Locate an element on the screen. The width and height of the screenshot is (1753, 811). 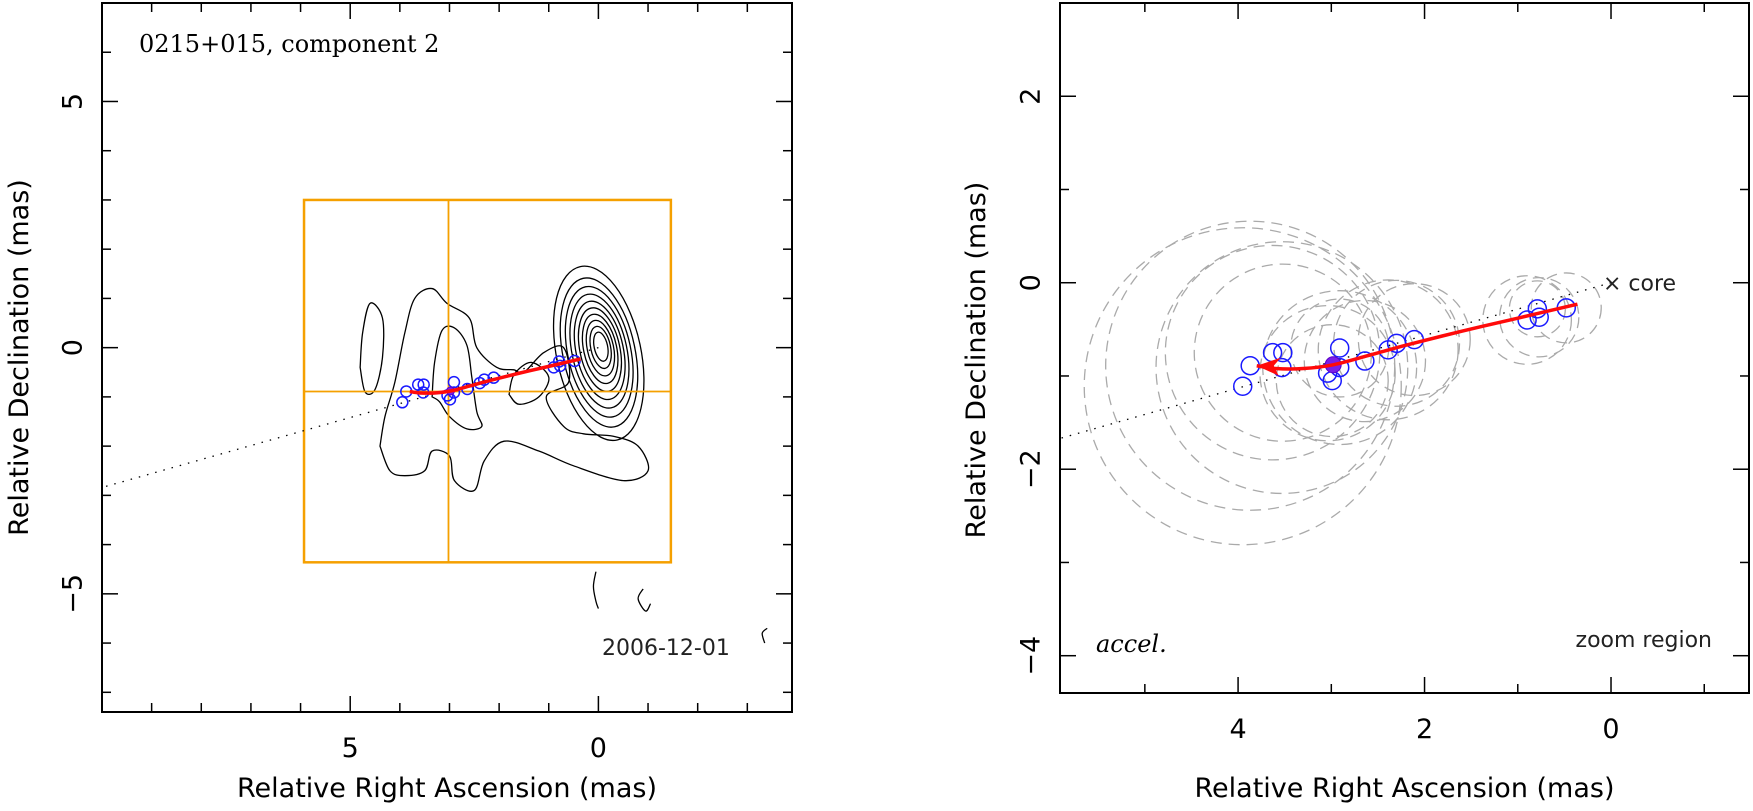
y-tick-label: −5 is located at coordinates (72, 594).